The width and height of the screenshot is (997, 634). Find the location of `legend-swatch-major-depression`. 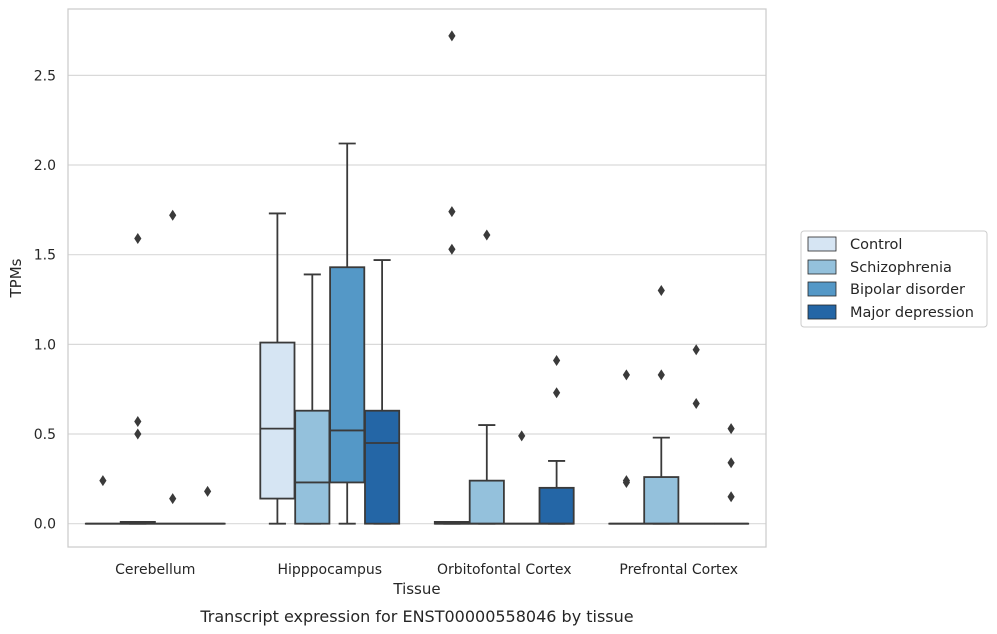

legend-swatch-major-depression is located at coordinates (822, 312).